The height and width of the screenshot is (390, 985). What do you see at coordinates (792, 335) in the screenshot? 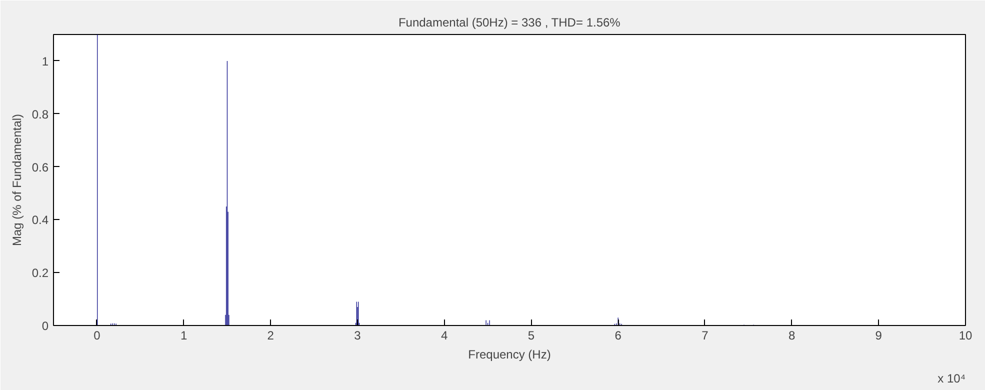
I see `x-tick-label: 8` at bounding box center [792, 335].